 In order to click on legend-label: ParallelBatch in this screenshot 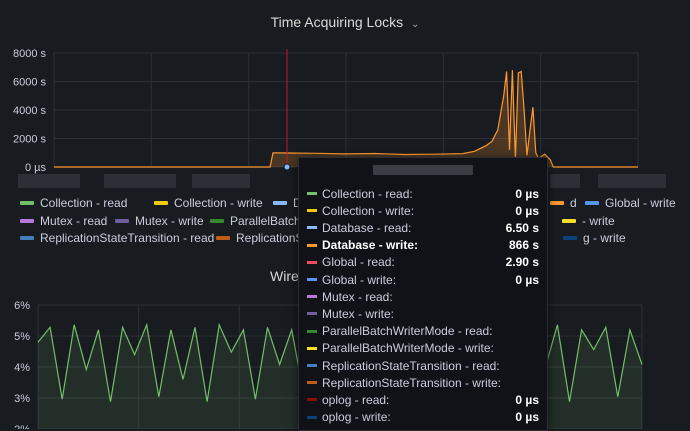, I will do `click(265, 221)`.